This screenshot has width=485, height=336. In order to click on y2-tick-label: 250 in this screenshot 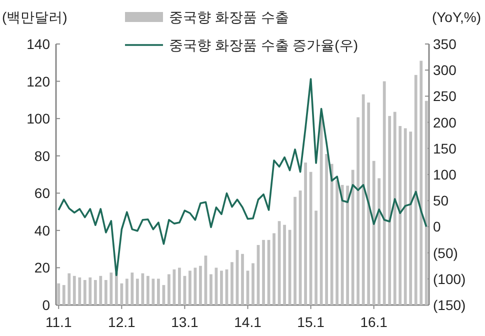, I will do `click(445, 96)`.